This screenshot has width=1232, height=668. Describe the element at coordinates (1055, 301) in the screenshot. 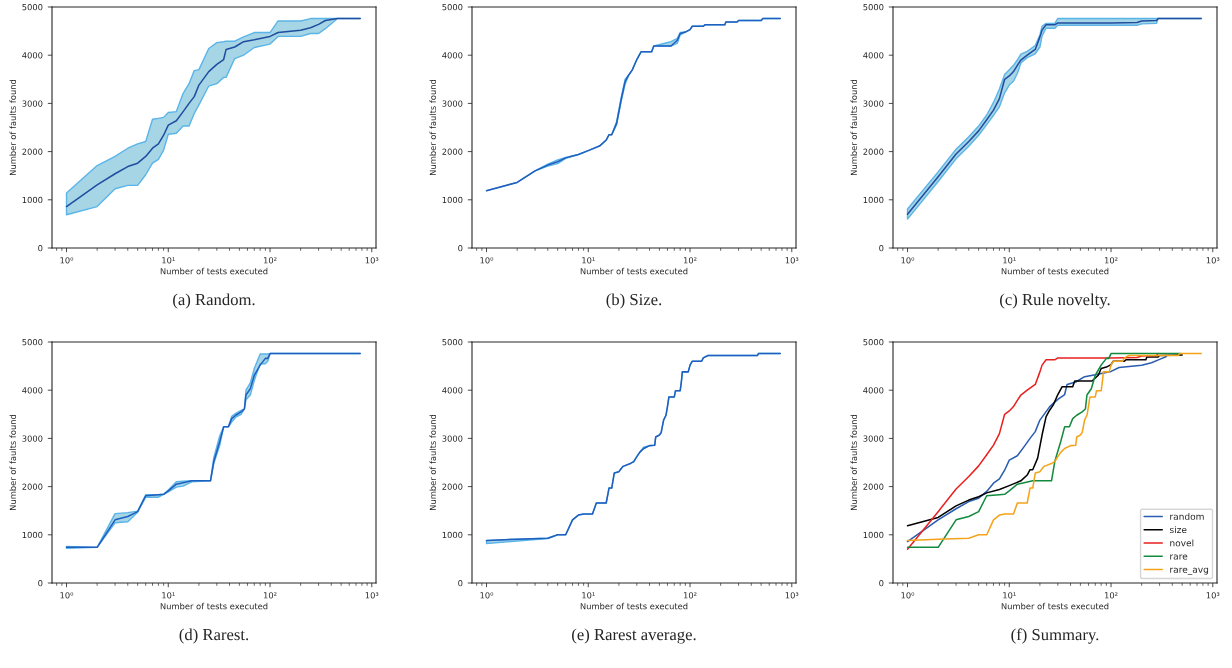

I see `text: (c) Rule novelty.` at that location.